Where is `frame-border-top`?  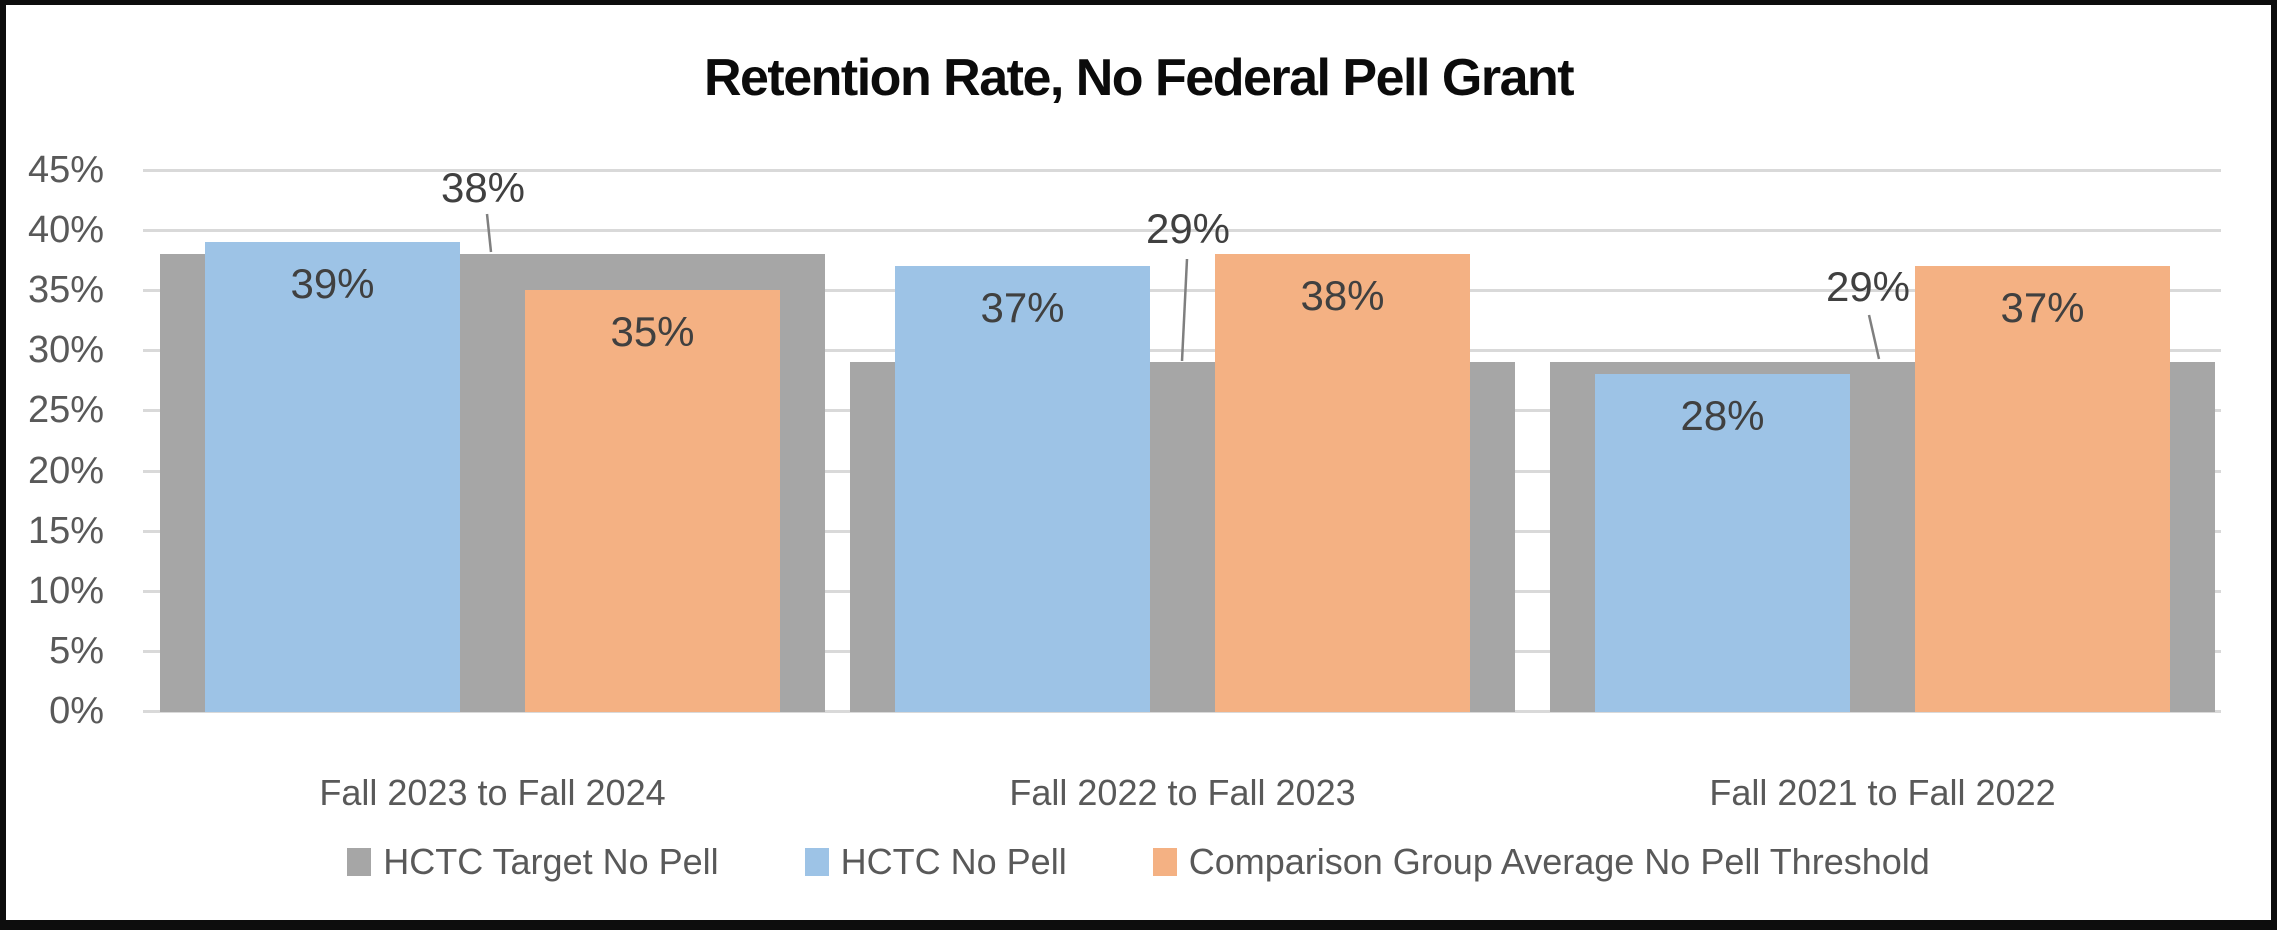
frame-border-top is located at coordinates (1138, 2).